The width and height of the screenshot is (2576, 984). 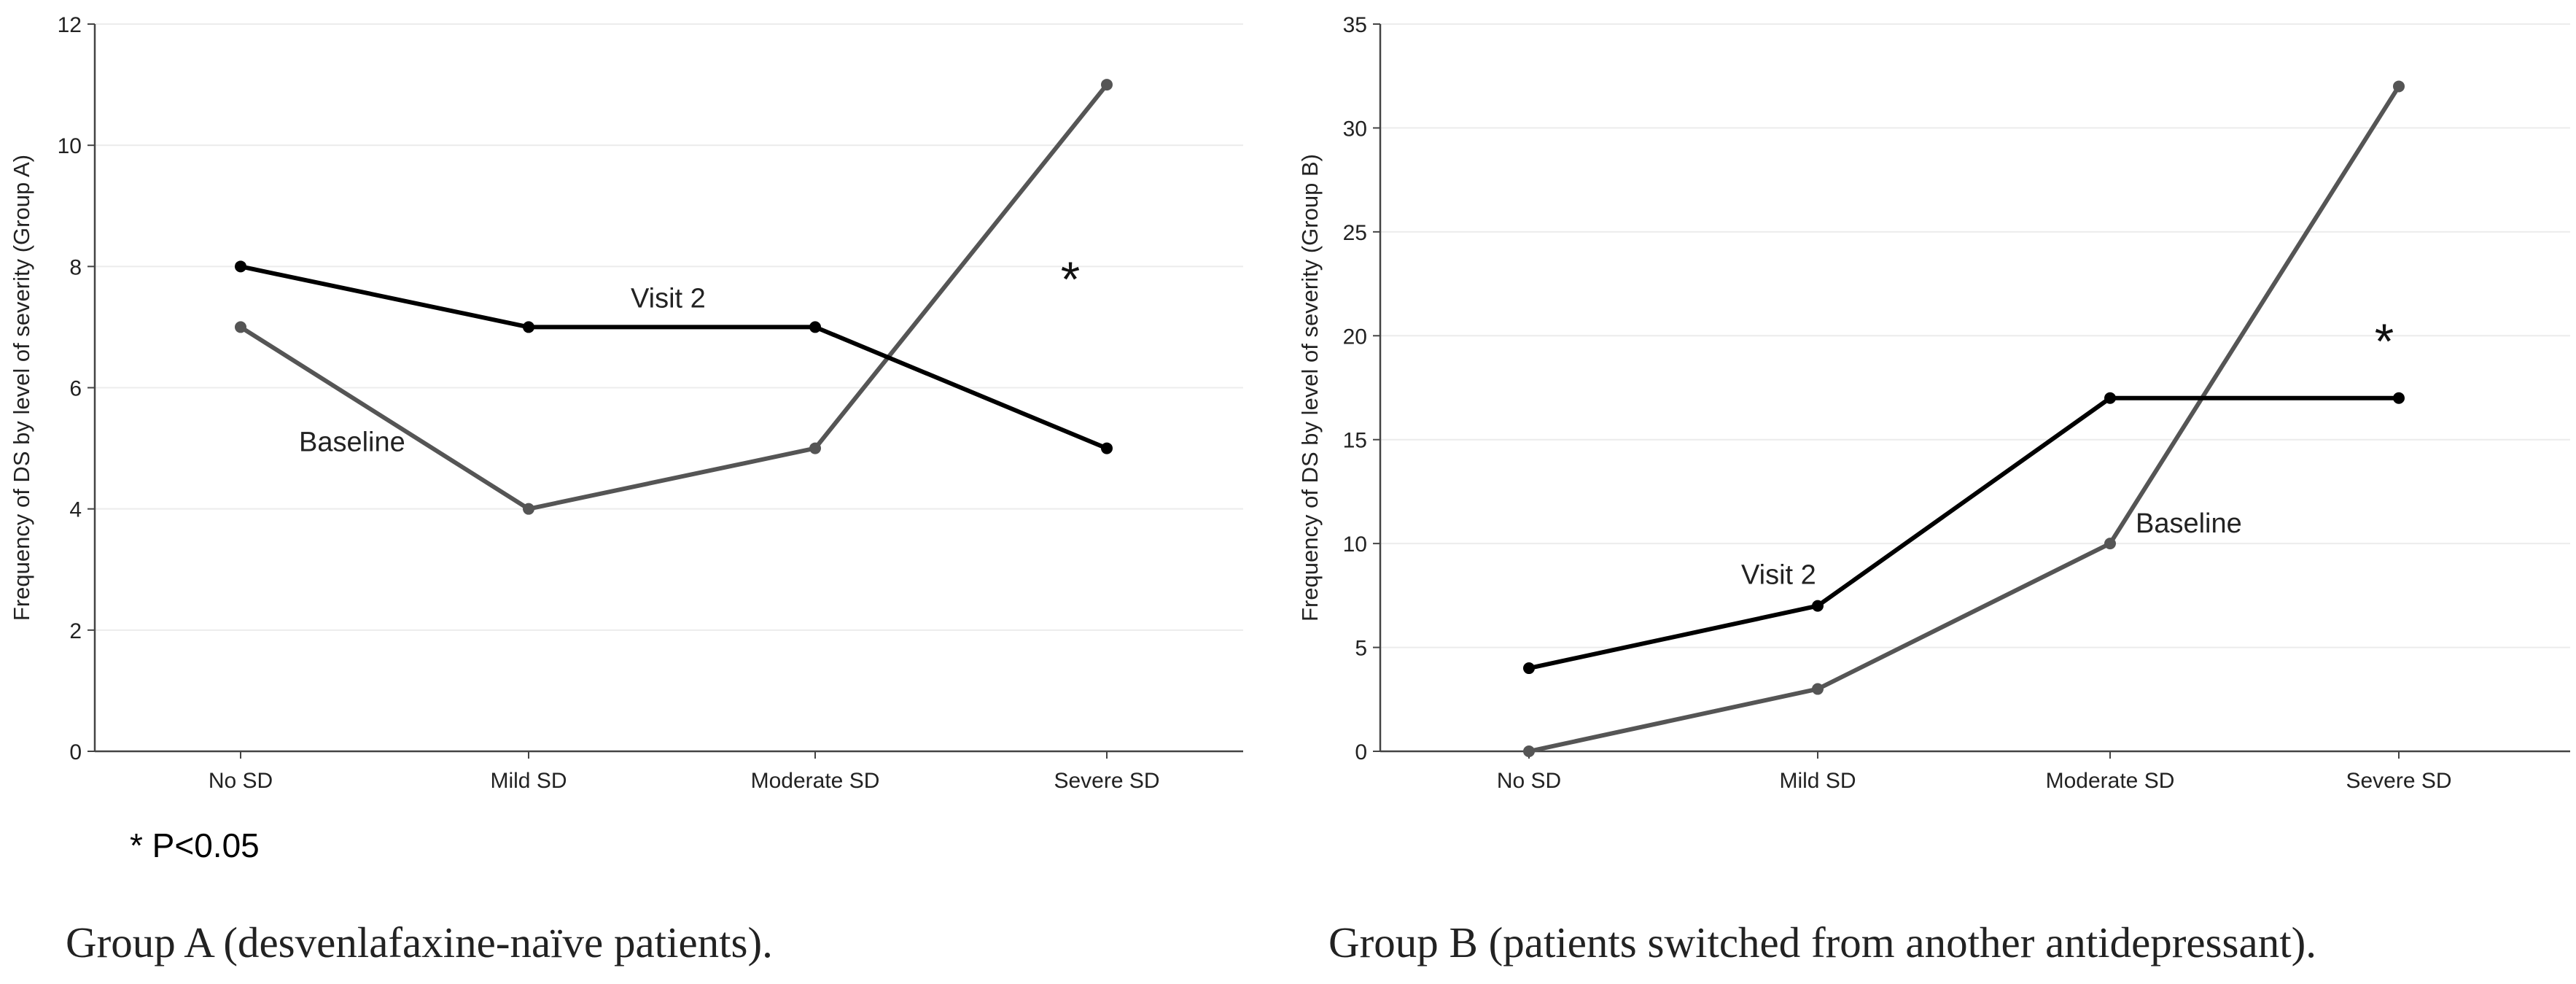 What do you see at coordinates (1355, 233) in the screenshot?
I see `y-tick-label: 25` at bounding box center [1355, 233].